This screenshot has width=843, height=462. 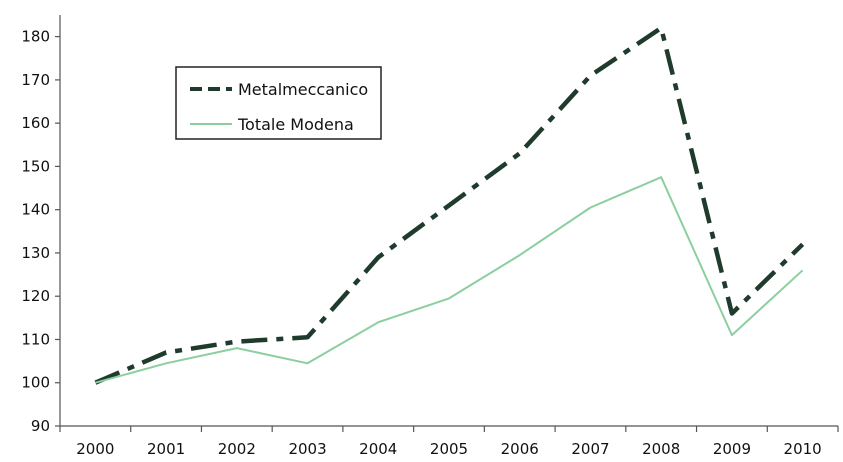 I want to click on x-tick-label: 2010, so click(x=803, y=449).